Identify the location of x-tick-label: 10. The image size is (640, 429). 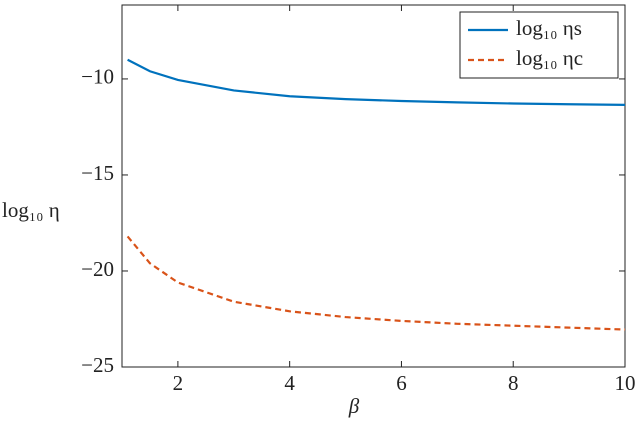
(625, 383).